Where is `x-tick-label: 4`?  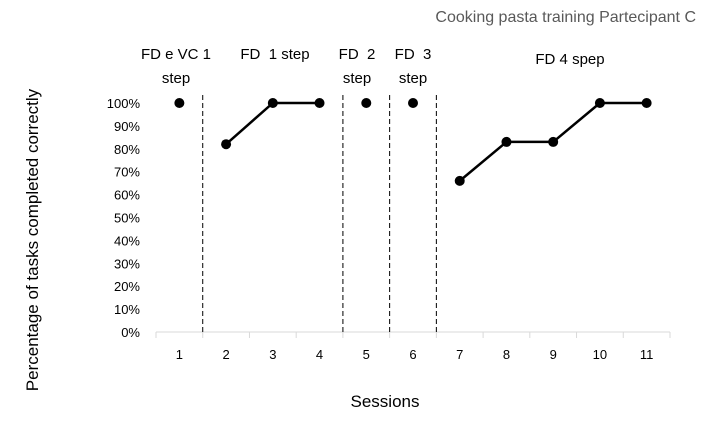 x-tick-label: 4 is located at coordinates (319, 354).